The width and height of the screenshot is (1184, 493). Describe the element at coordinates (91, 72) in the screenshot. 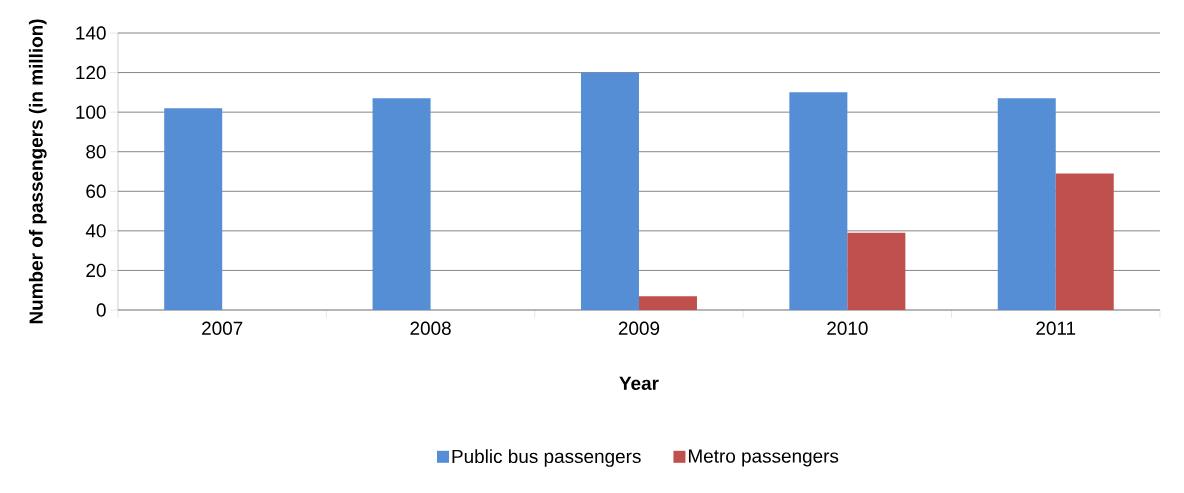

I see `y-tick-label: 120` at that location.